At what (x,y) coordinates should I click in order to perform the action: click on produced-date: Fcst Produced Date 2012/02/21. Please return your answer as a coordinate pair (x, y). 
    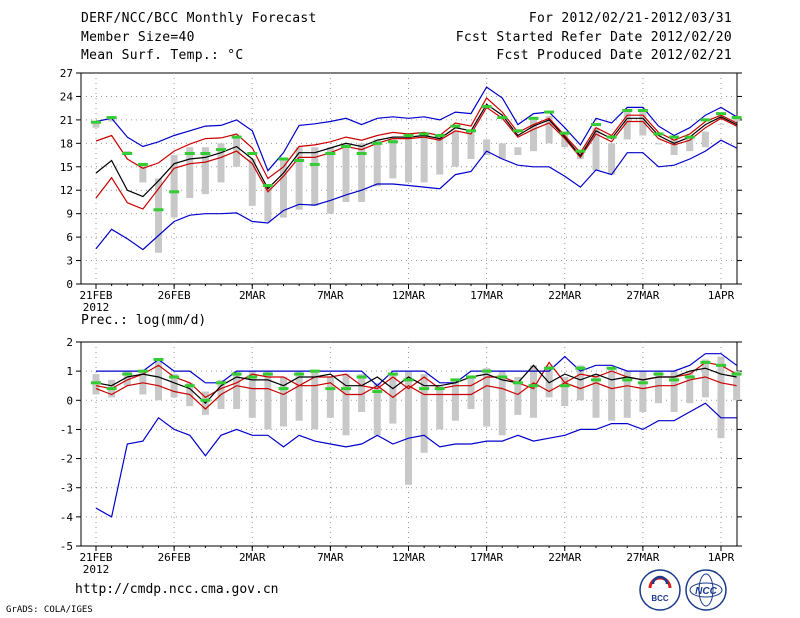
    Looking at the image, I should click on (614, 55).